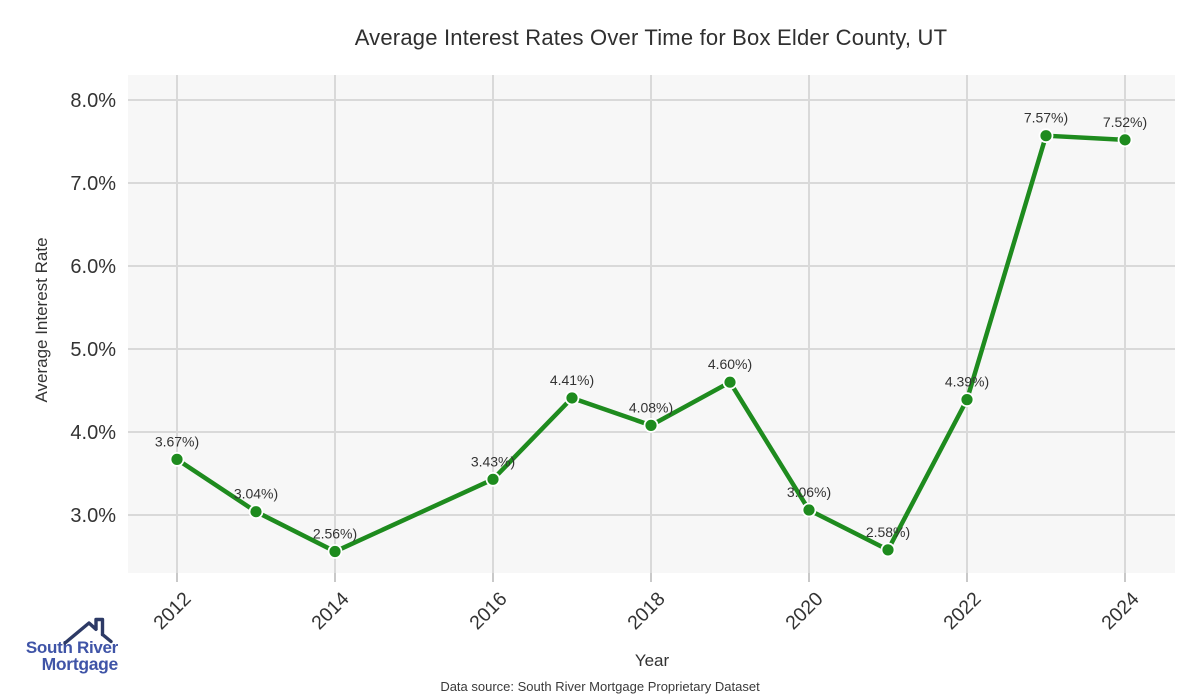 The width and height of the screenshot is (1200, 700). I want to click on data-point-2020, so click(809, 510).